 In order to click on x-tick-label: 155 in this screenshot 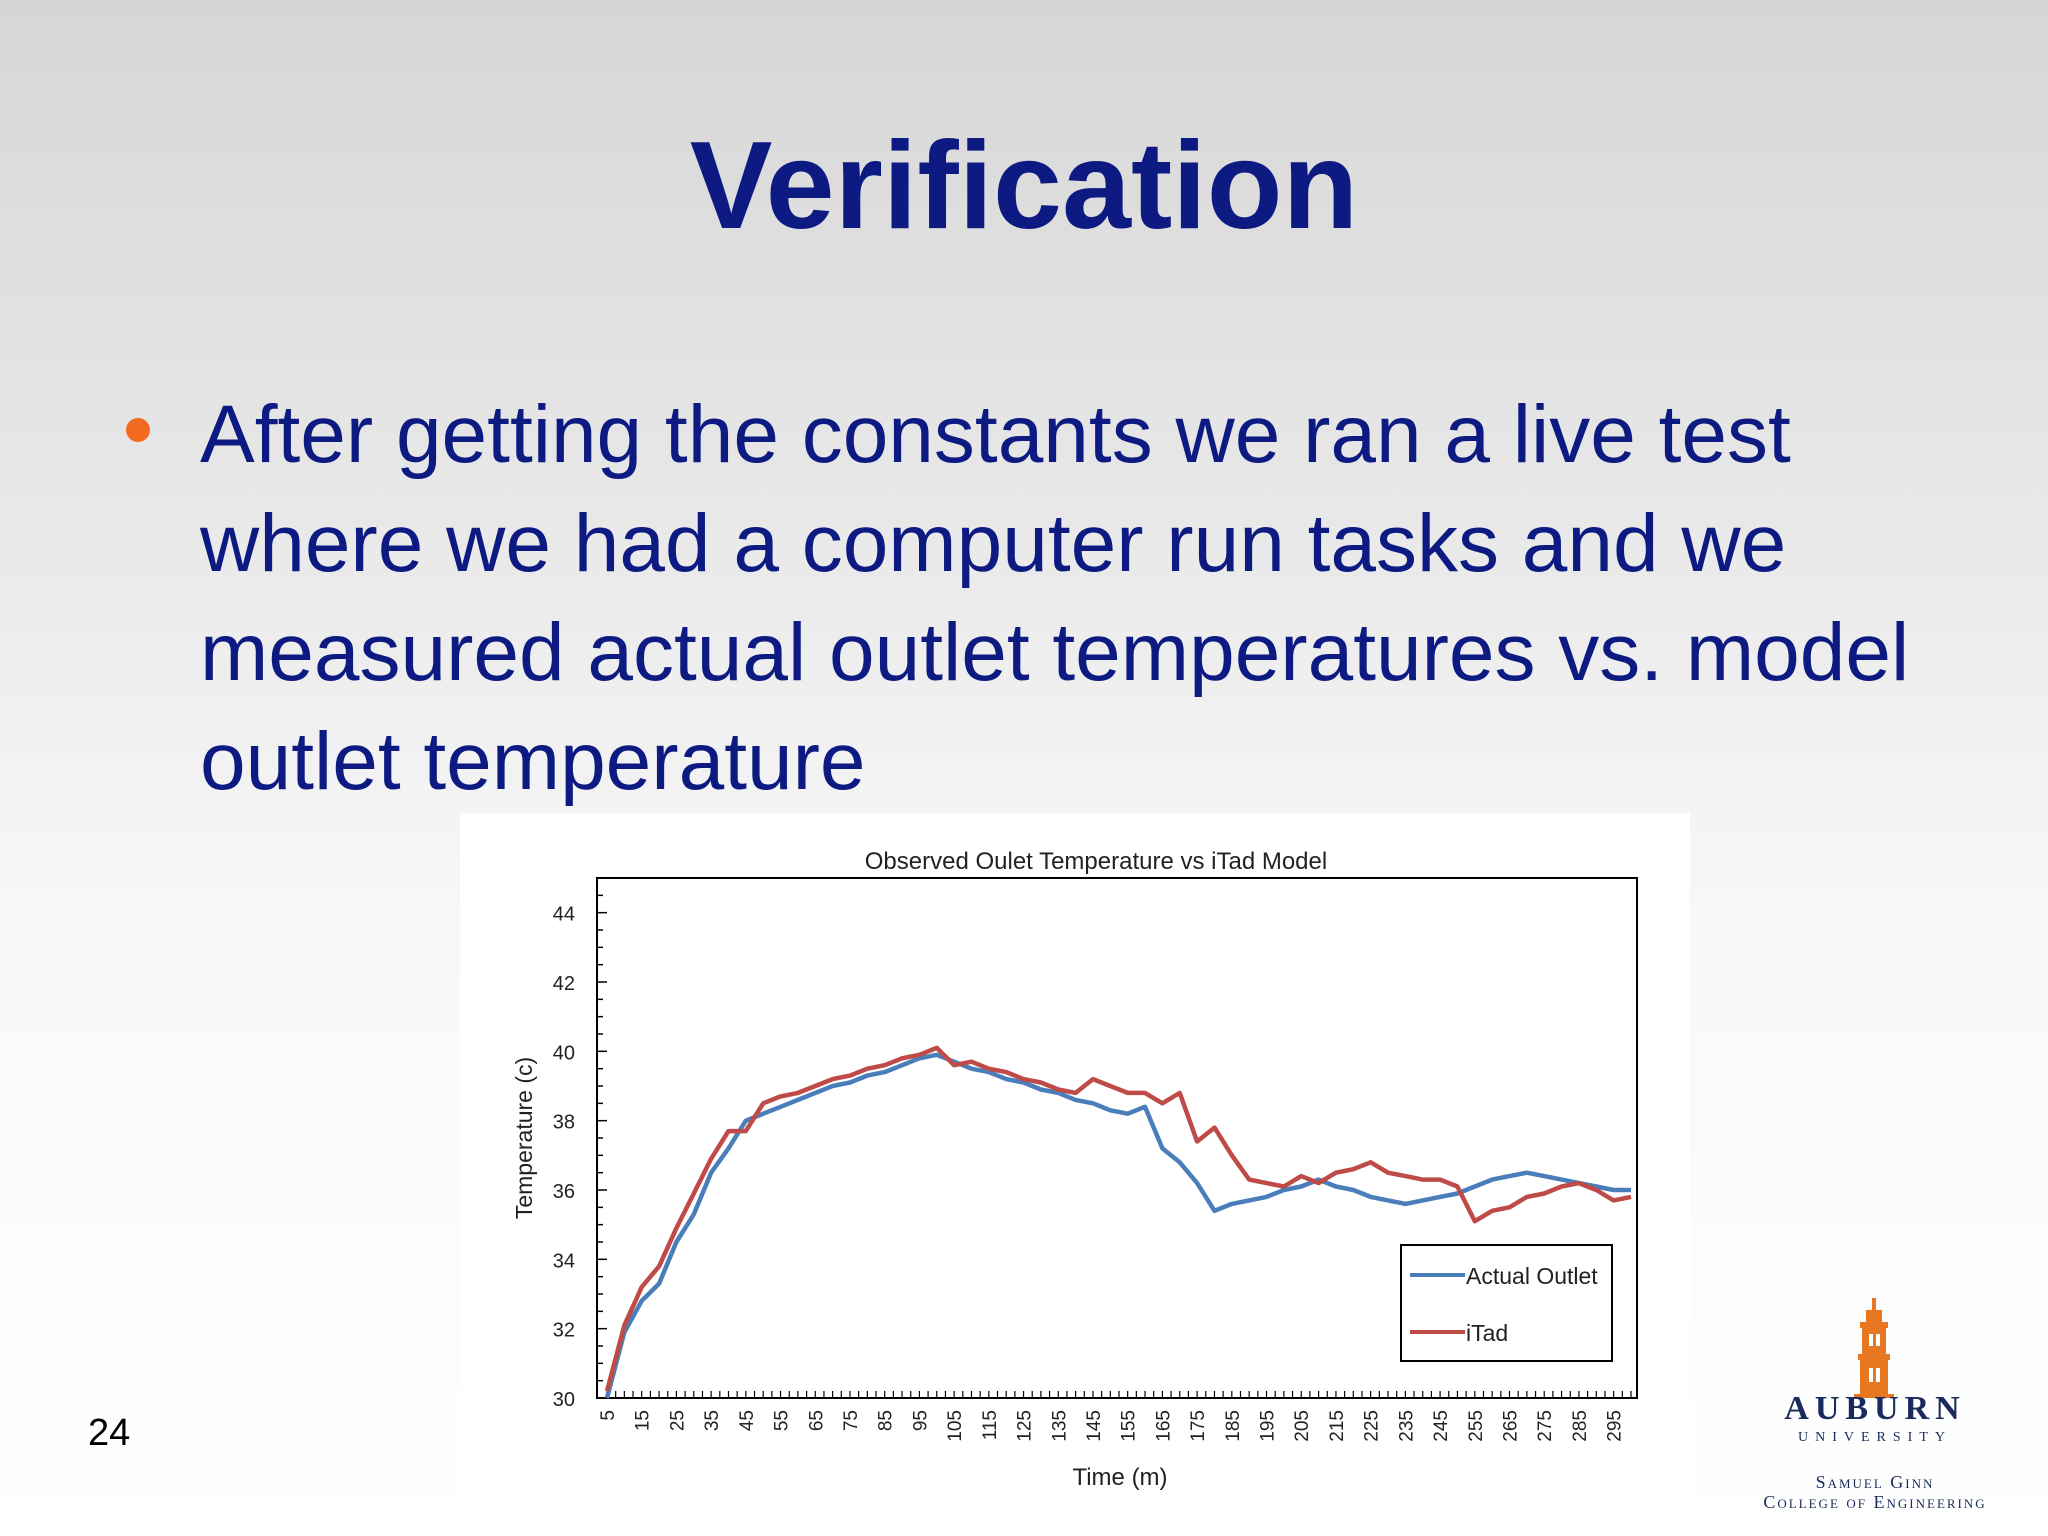, I will do `click(1129, 1426)`.